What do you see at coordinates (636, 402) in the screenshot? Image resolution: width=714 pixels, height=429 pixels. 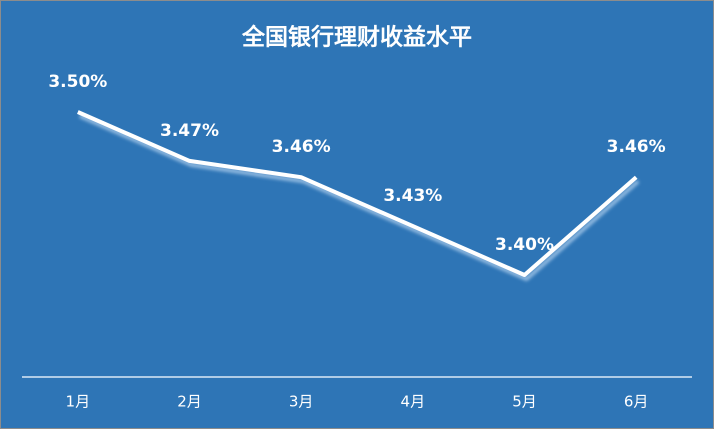 I see `x-tick-label: 6月` at bounding box center [636, 402].